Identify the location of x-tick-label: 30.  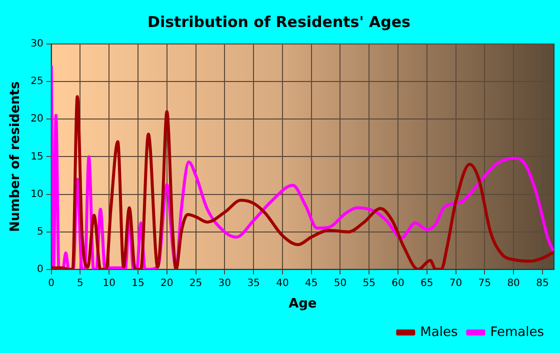
(225, 283).